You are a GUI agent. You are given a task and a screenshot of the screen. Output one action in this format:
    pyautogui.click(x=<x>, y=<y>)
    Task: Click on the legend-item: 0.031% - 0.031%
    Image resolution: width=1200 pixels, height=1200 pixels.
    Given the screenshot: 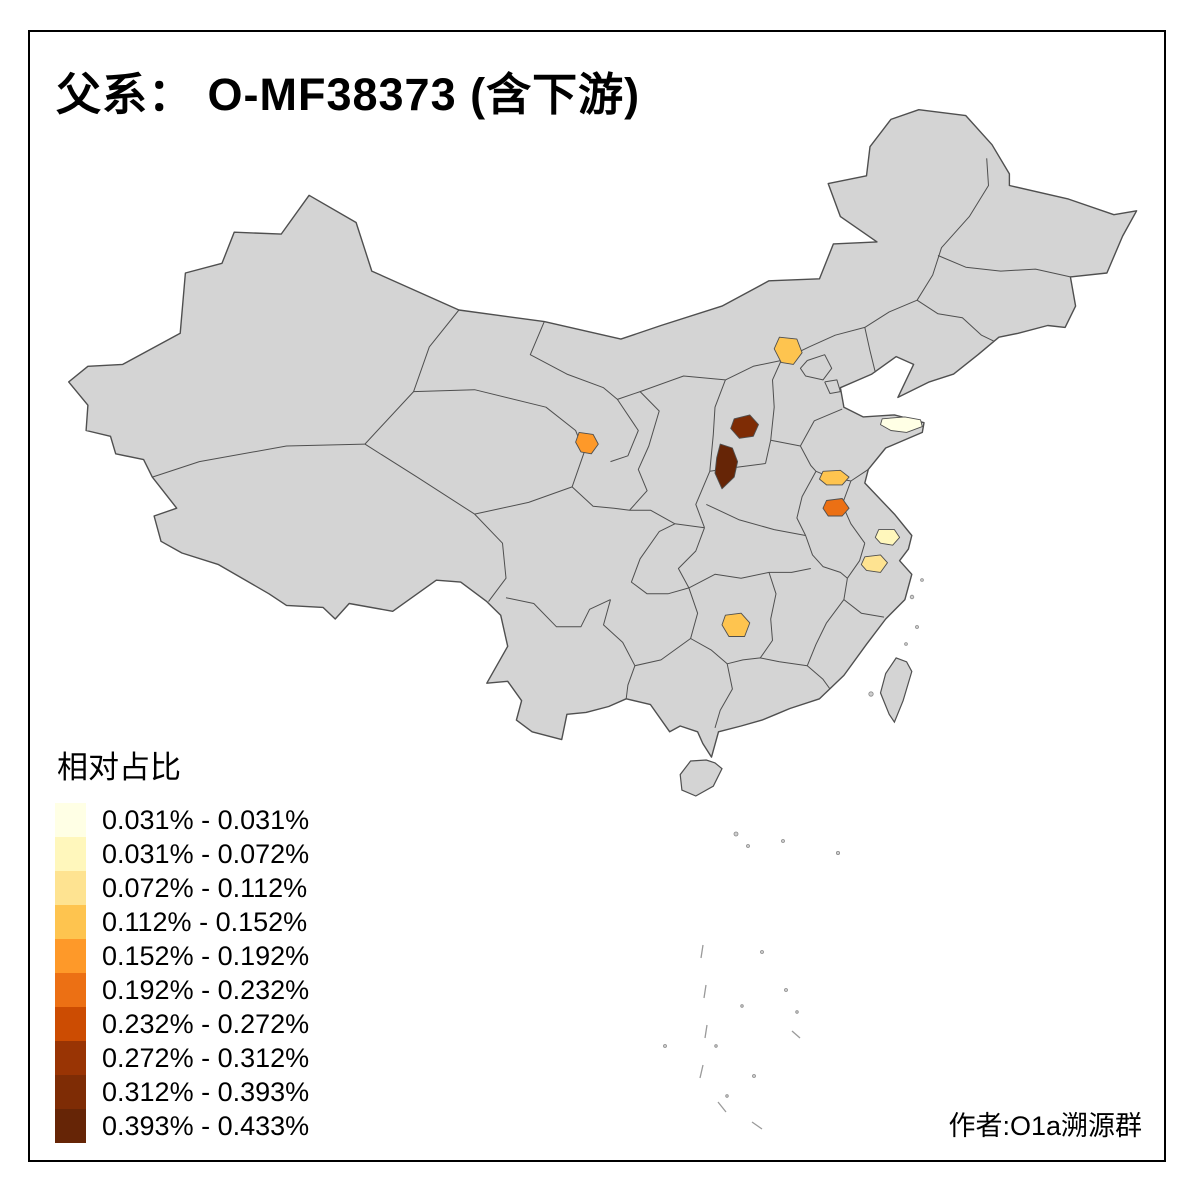 What is the action you would take?
    pyautogui.click(x=182, y=820)
    